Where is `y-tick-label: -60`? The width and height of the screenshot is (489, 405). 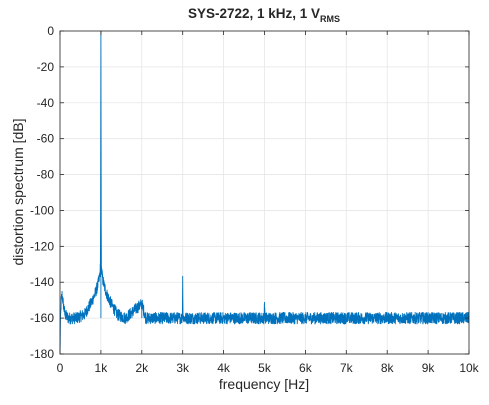 y-tick-label: -60 is located at coordinates (46, 139).